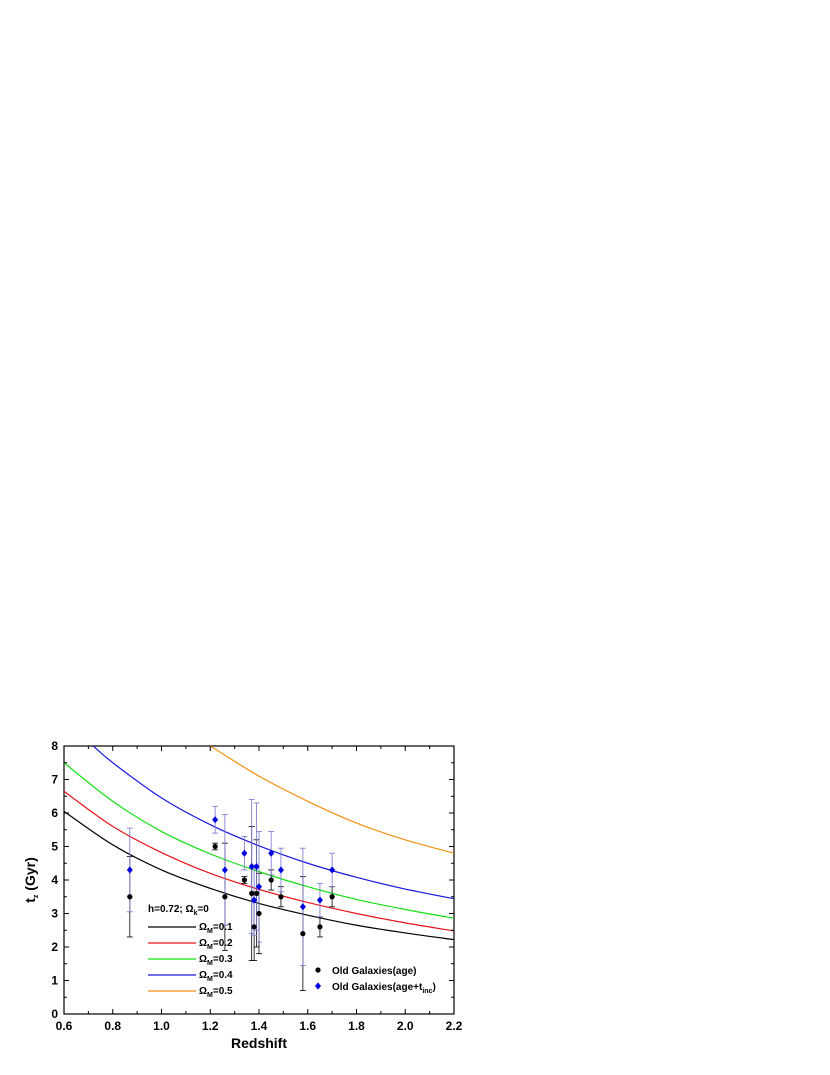 The image size is (830, 1075). I want to click on x-tick-label: 2.2, so click(454, 1026).